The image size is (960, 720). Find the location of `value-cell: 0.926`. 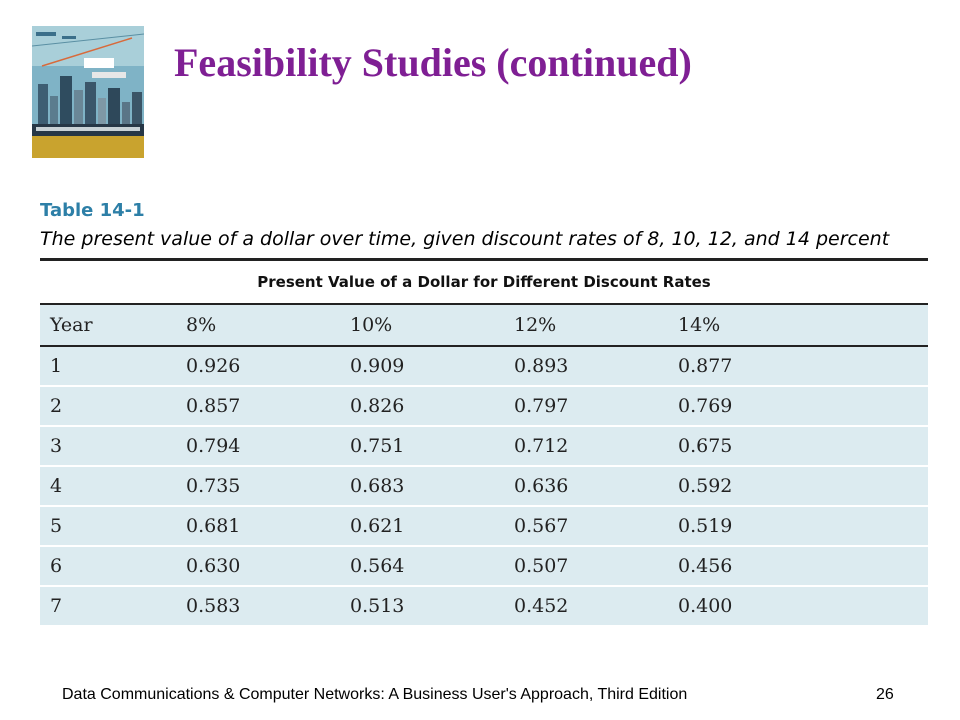

value-cell: 0.926 is located at coordinates (213, 366).